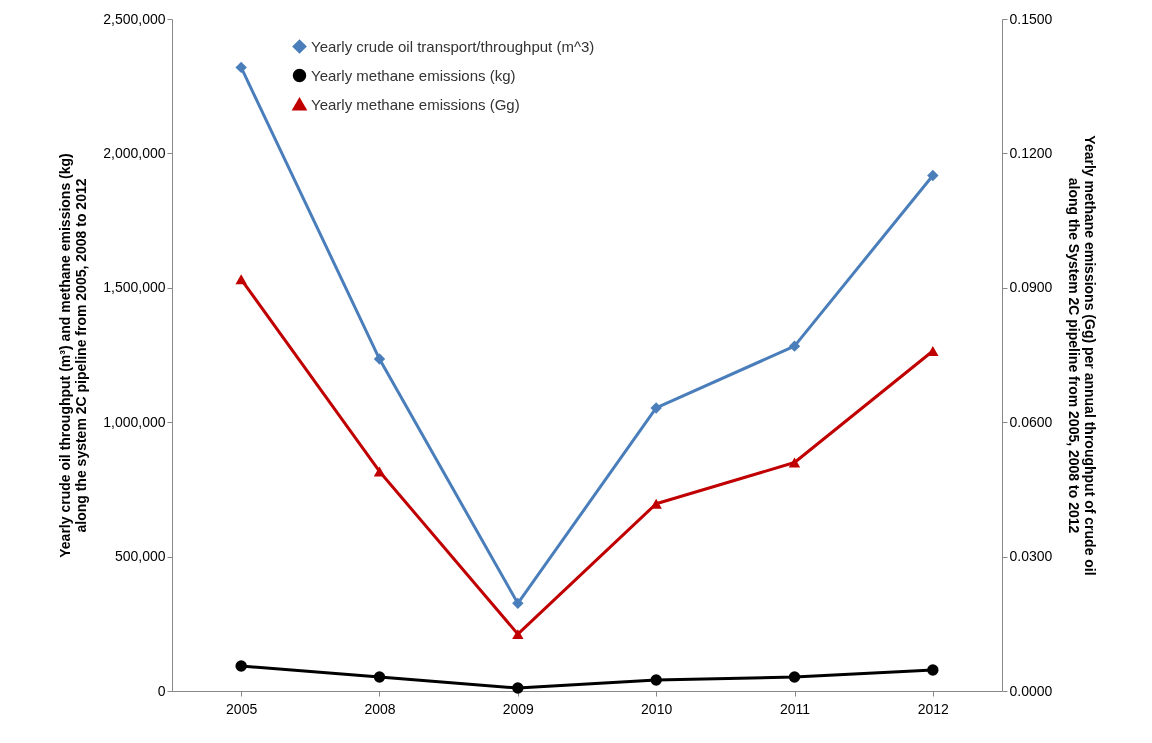  Describe the element at coordinates (134, 18) in the screenshot. I see `y-tick-label: 2,500,000` at that location.